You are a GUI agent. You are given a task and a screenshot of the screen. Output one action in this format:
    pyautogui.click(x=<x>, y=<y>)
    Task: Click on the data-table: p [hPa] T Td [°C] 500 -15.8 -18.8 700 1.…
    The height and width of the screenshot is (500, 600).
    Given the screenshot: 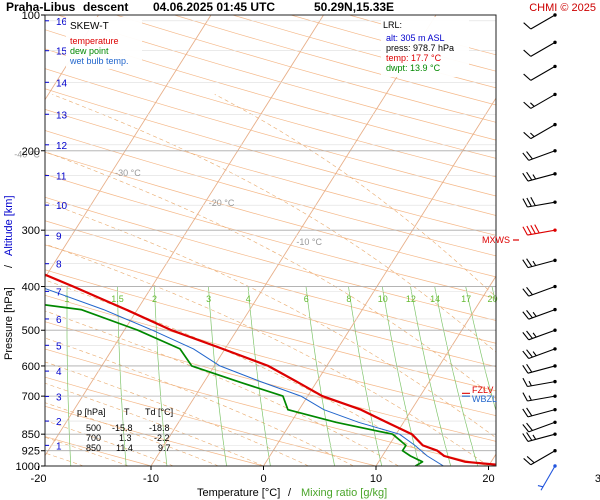 What is the action you would take?
    pyautogui.click(x=125, y=430)
    